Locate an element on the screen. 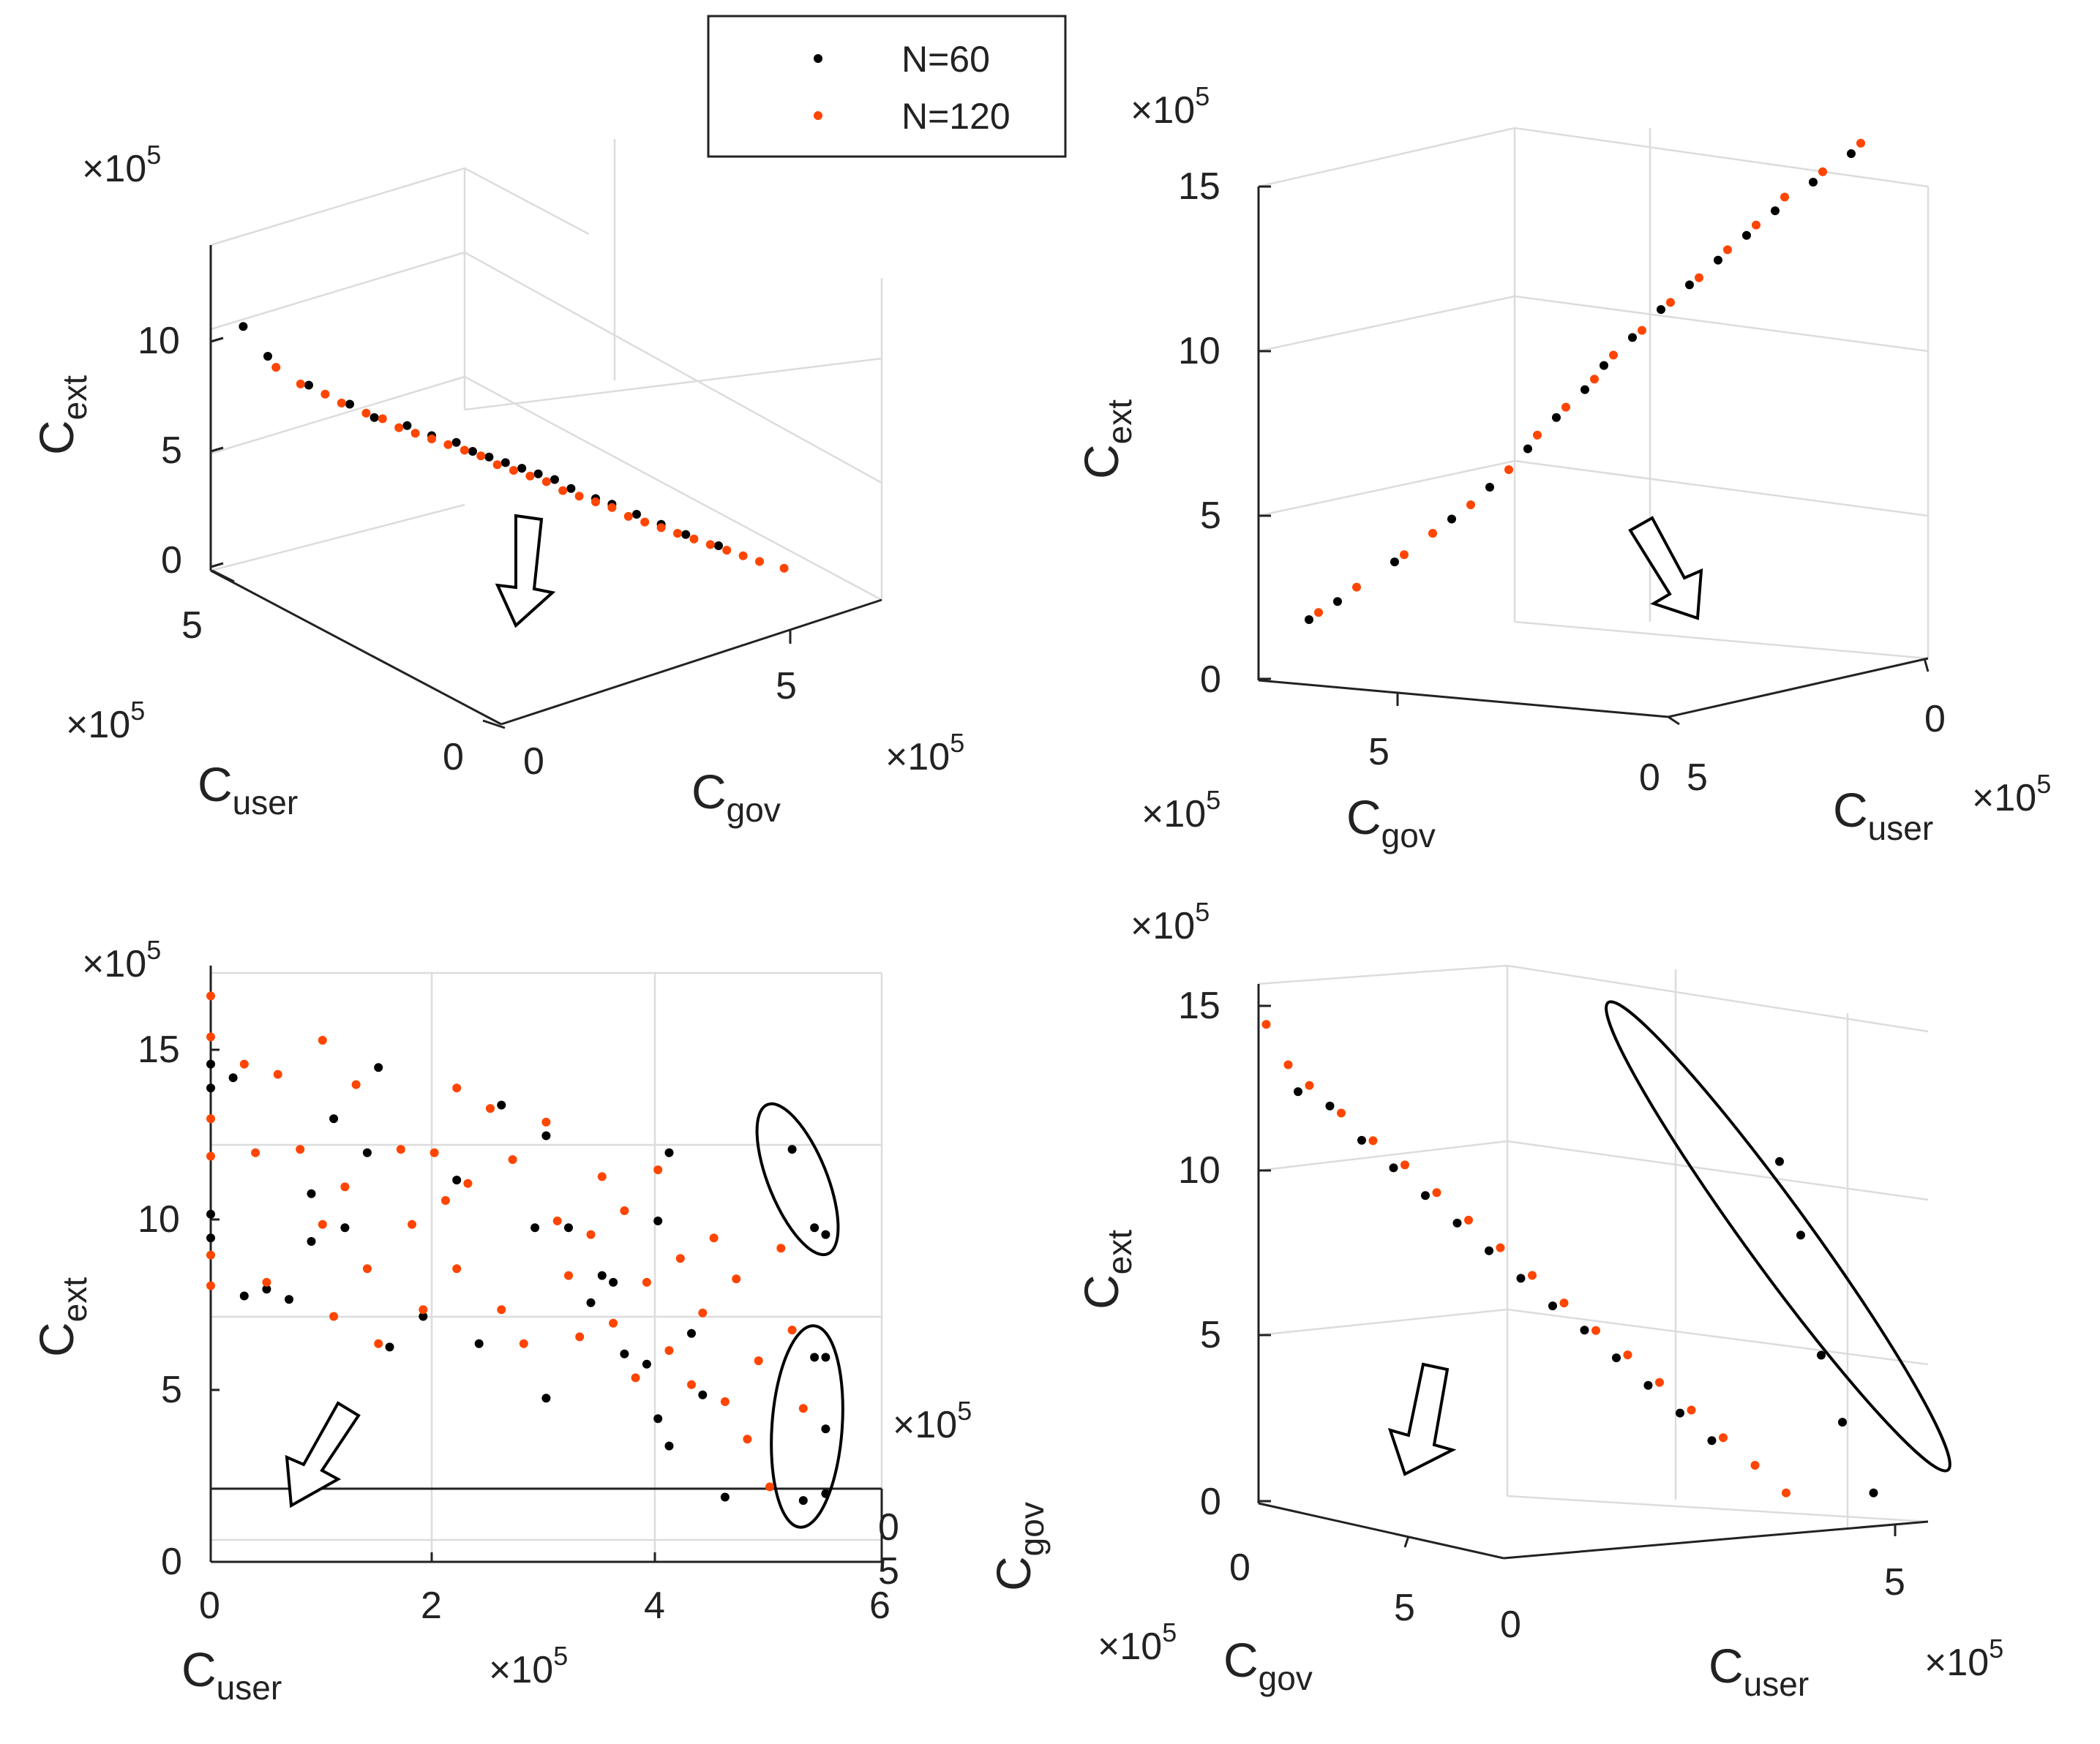  panel-b-ext-tick-10: 10 is located at coordinates (1199, 351).